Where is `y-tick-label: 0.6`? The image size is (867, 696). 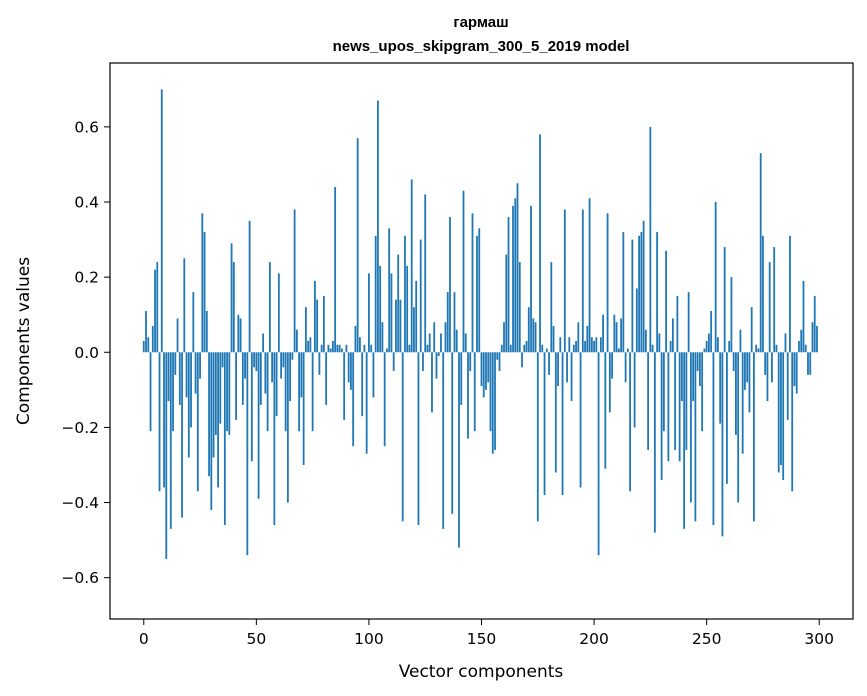
y-tick-label: 0.6 is located at coordinates (86, 127).